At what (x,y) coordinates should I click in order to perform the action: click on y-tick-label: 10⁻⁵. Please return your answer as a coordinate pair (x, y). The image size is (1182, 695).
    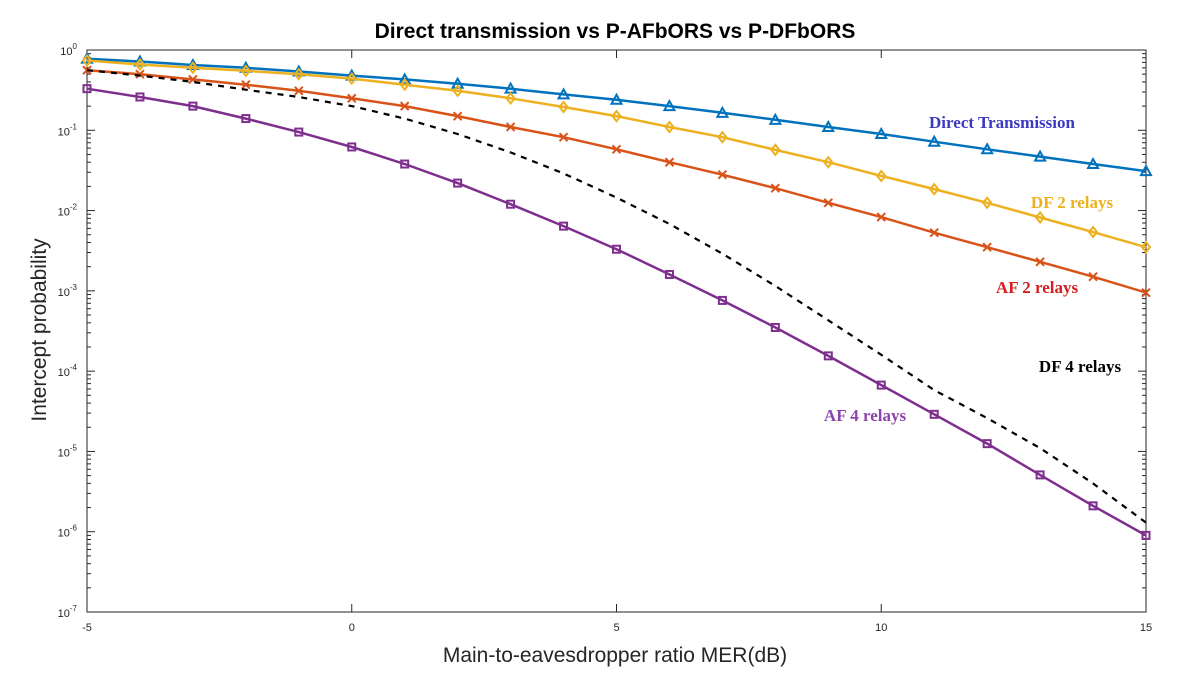
    Looking at the image, I should click on (68, 451).